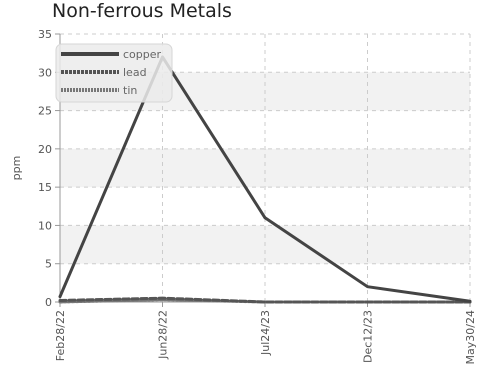 This screenshot has height=369, width=479. Describe the element at coordinates (368, 336) in the screenshot. I see `x-tick-label: Dec12/23` at that location.